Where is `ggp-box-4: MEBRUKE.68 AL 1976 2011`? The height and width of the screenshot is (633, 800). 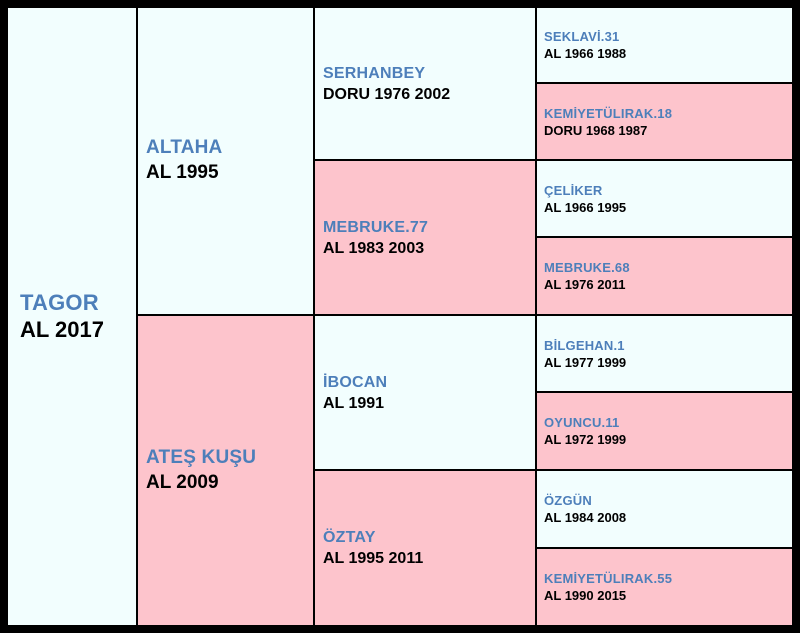
ggp-box-4: MEBRUKE.68 AL 1976 2011 is located at coordinates (664, 276).